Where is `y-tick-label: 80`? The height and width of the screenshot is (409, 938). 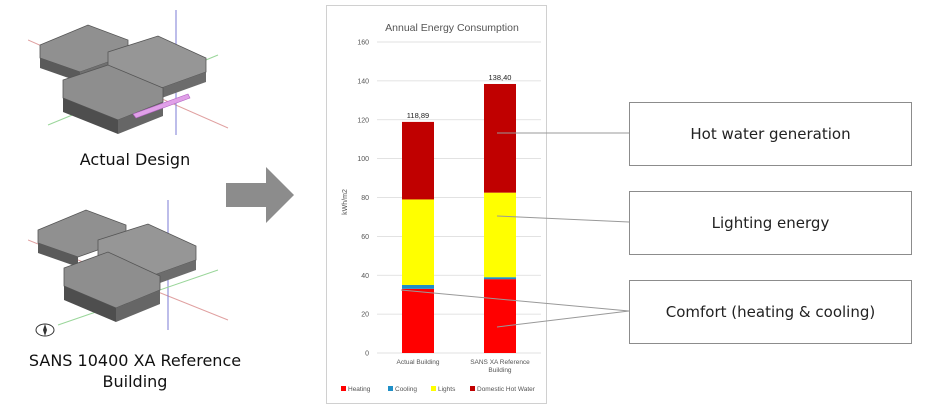
y-tick-label: 80 is located at coordinates (365, 198).